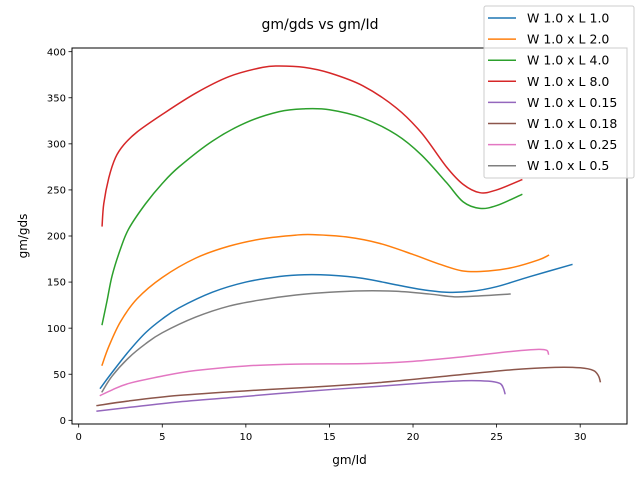 This screenshot has width=640, height=480. What do you see at coordinates (56, 283) in the screenshot?
I see `y-tick-label: 150` at bounding box center [56, 283].